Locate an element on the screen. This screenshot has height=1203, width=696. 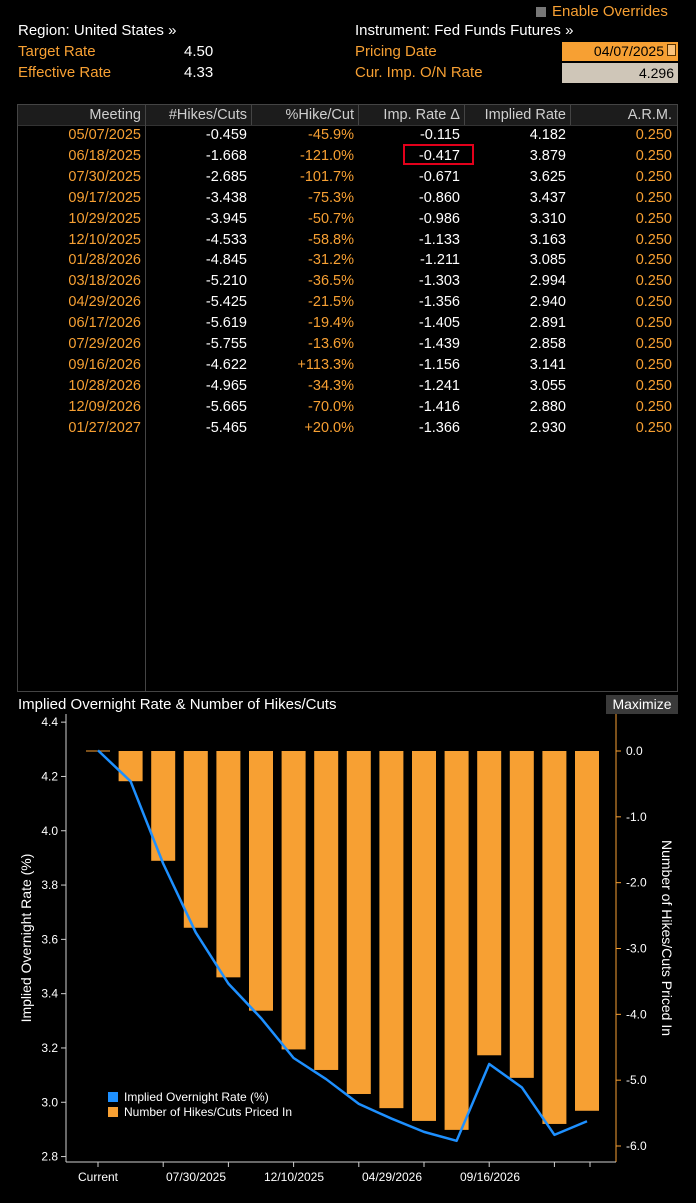
highlight-box is located at coordinates (438, 154).